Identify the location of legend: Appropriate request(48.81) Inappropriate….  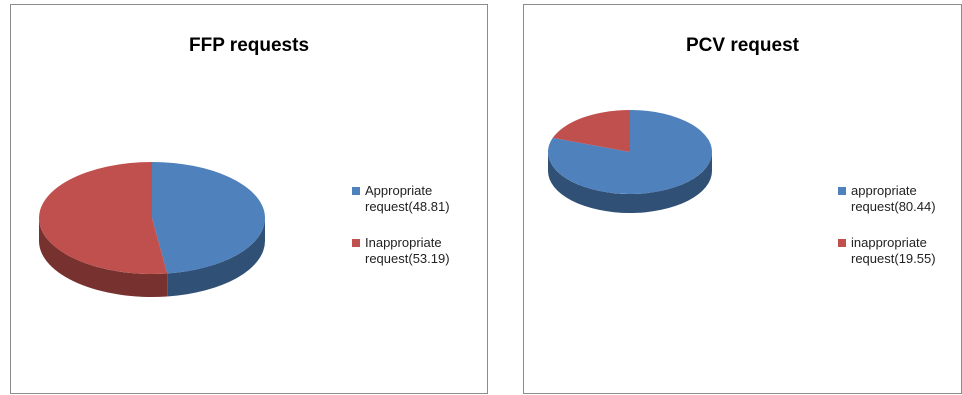
(406, 235).